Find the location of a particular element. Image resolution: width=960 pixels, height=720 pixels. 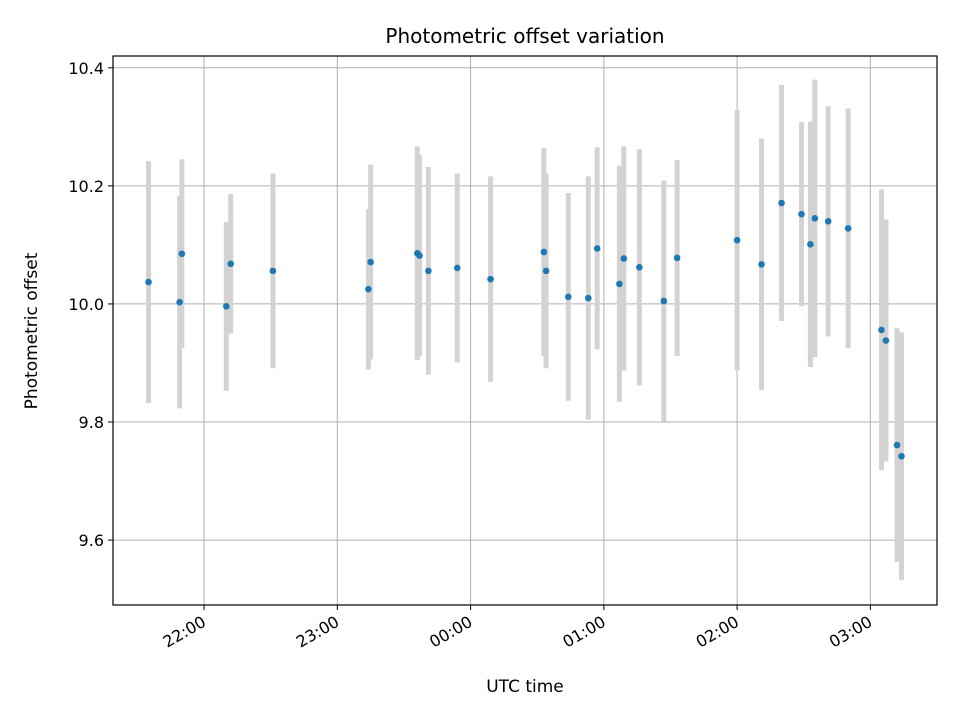

chart-title: Photometric offset variation is located at coordinates (524, 36).